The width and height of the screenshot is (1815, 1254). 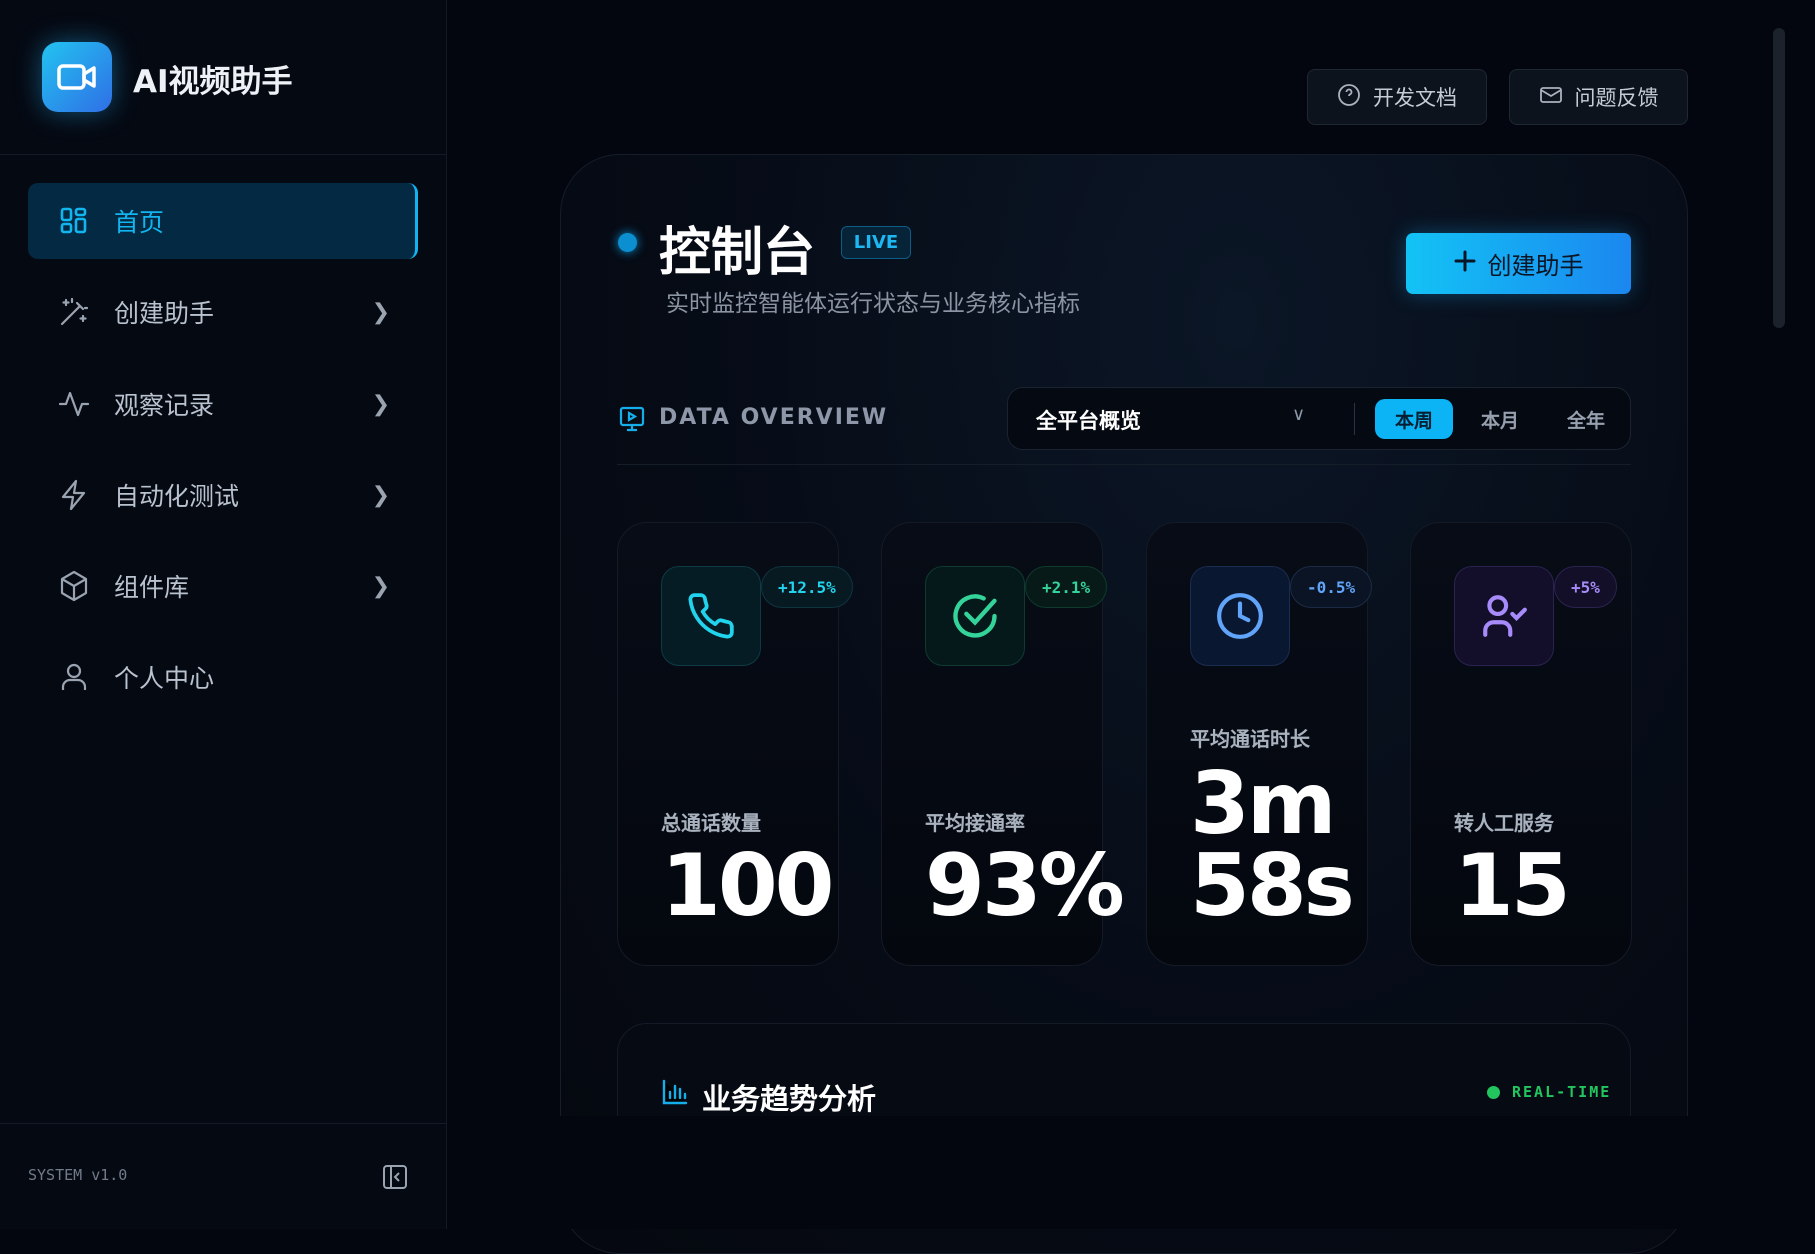 I want to click on docs-button: 开发文档, so click(x=1397, y=97).